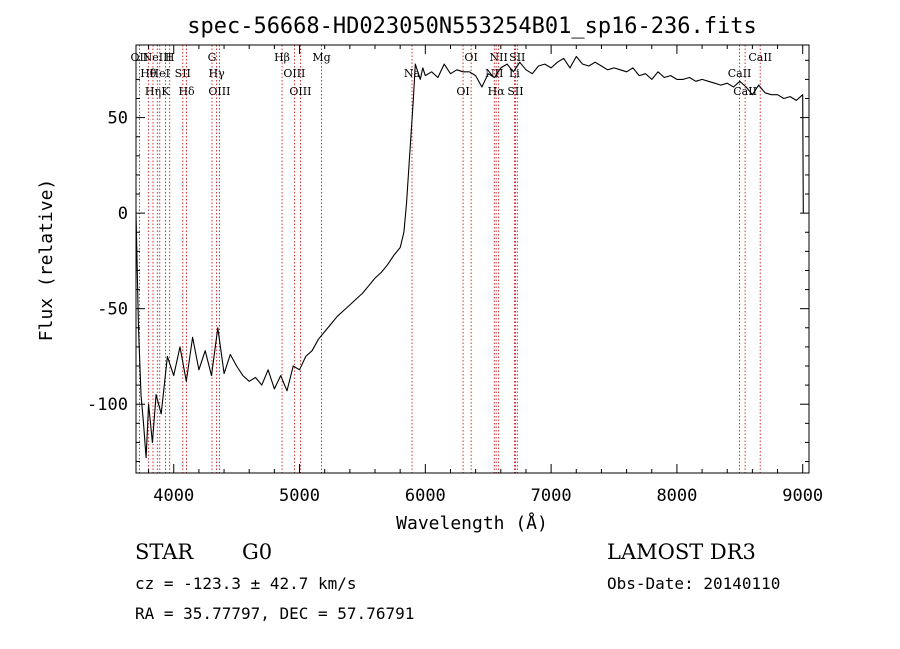 The width and height of the screenshot is (900, 649). Describe the element at coordinates (212, 57) in the screenshot. I see `line-marker-label-9: G` at that location.